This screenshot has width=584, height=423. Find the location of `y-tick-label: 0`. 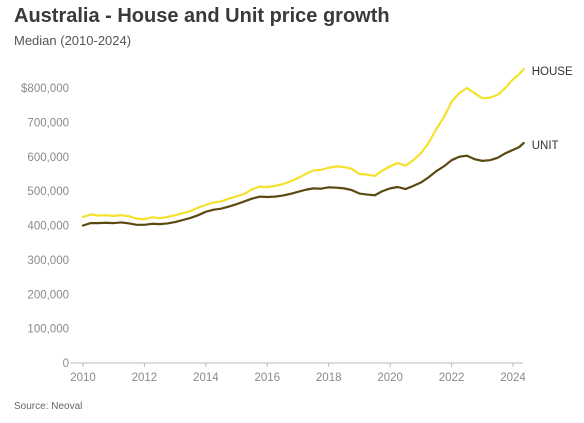

y-tick-label: 0 is located at coordinates (66, 364).